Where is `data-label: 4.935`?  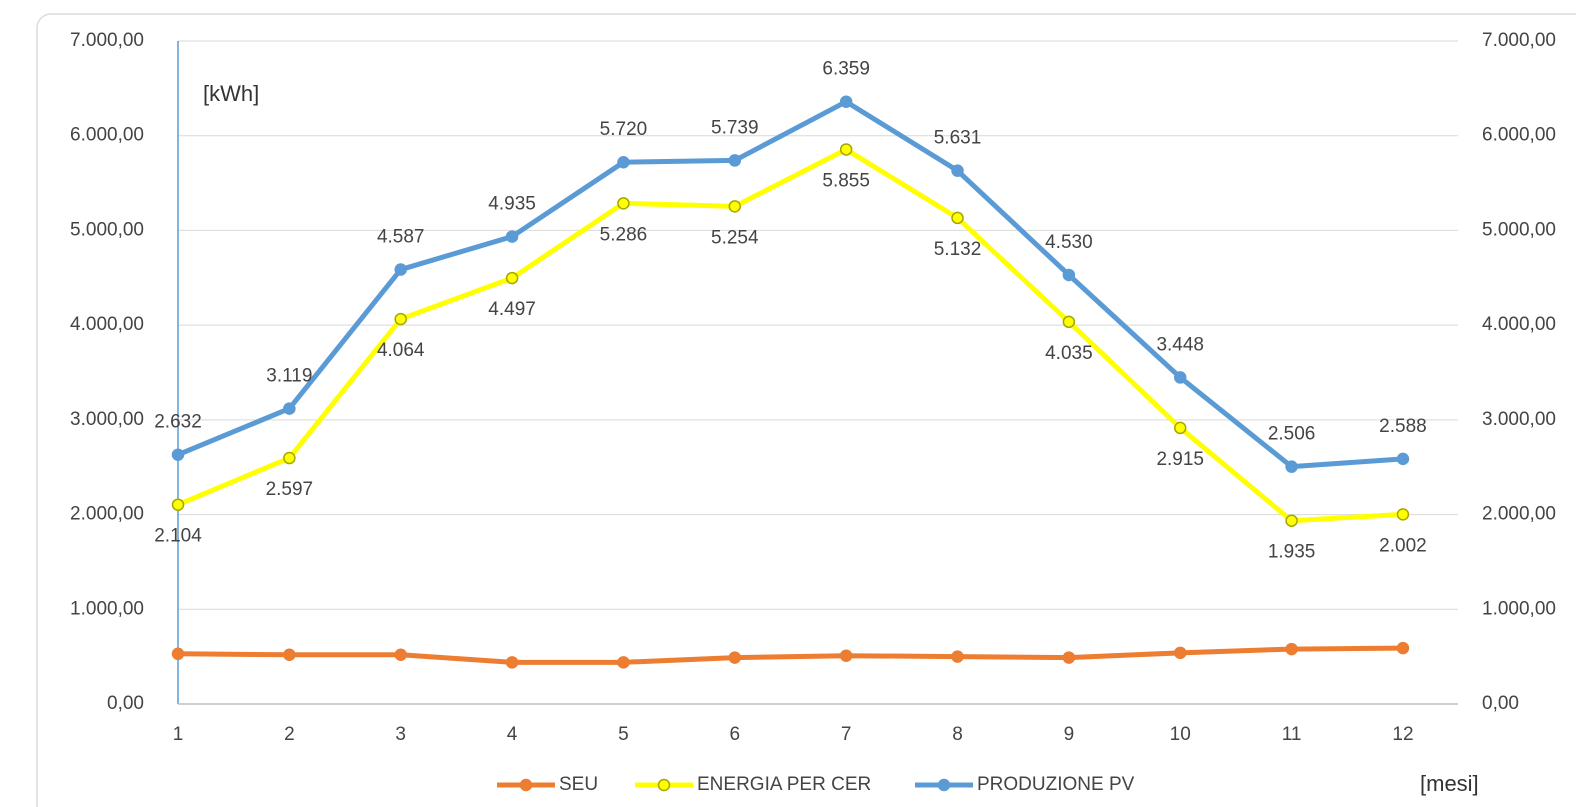
data-label: 4.935 is located at coordinates (512, 204).